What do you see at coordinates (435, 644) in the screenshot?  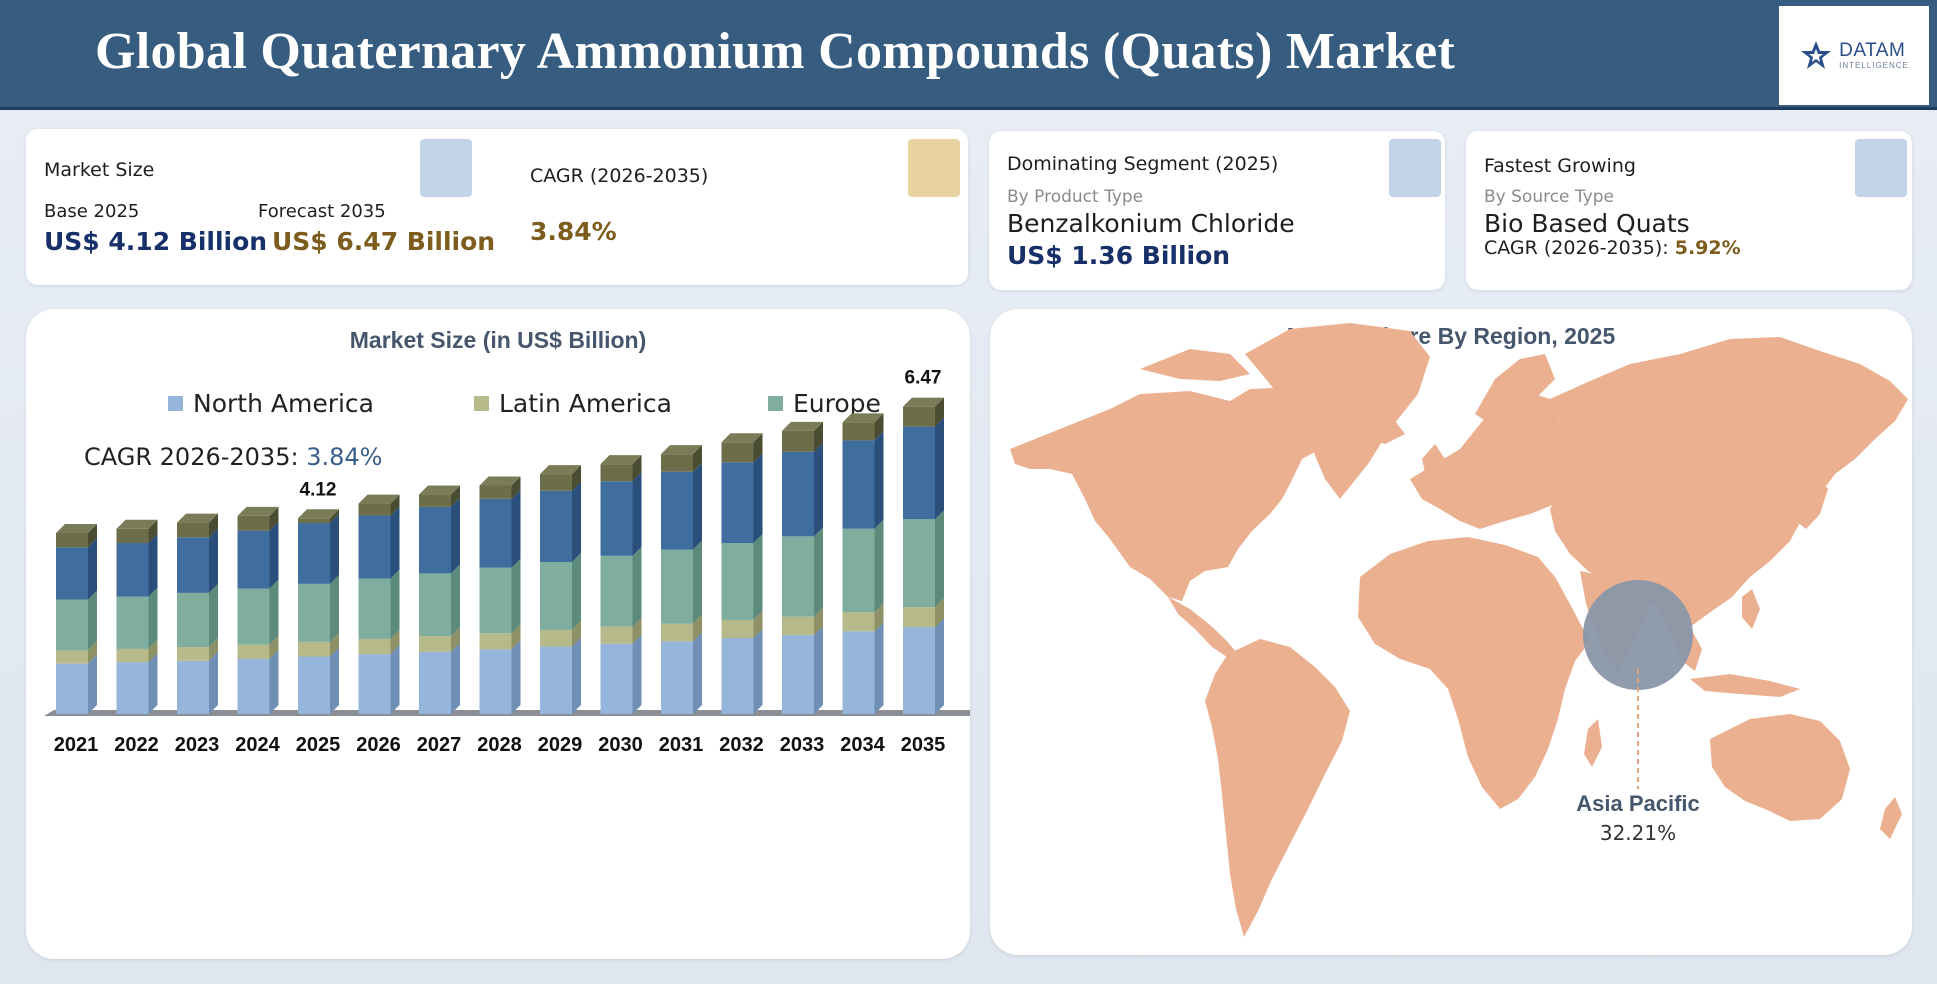 I see `bar-segment-latin-america-2027` at bounding box center [435, 644].